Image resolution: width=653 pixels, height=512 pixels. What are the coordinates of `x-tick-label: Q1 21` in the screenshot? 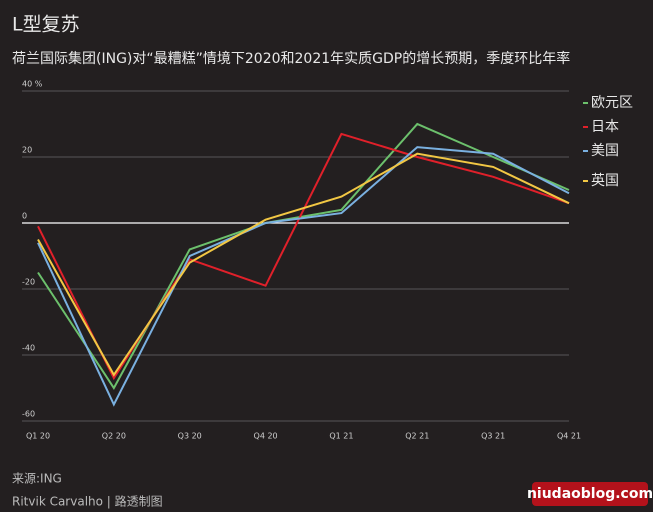 It's located at (341, 436).